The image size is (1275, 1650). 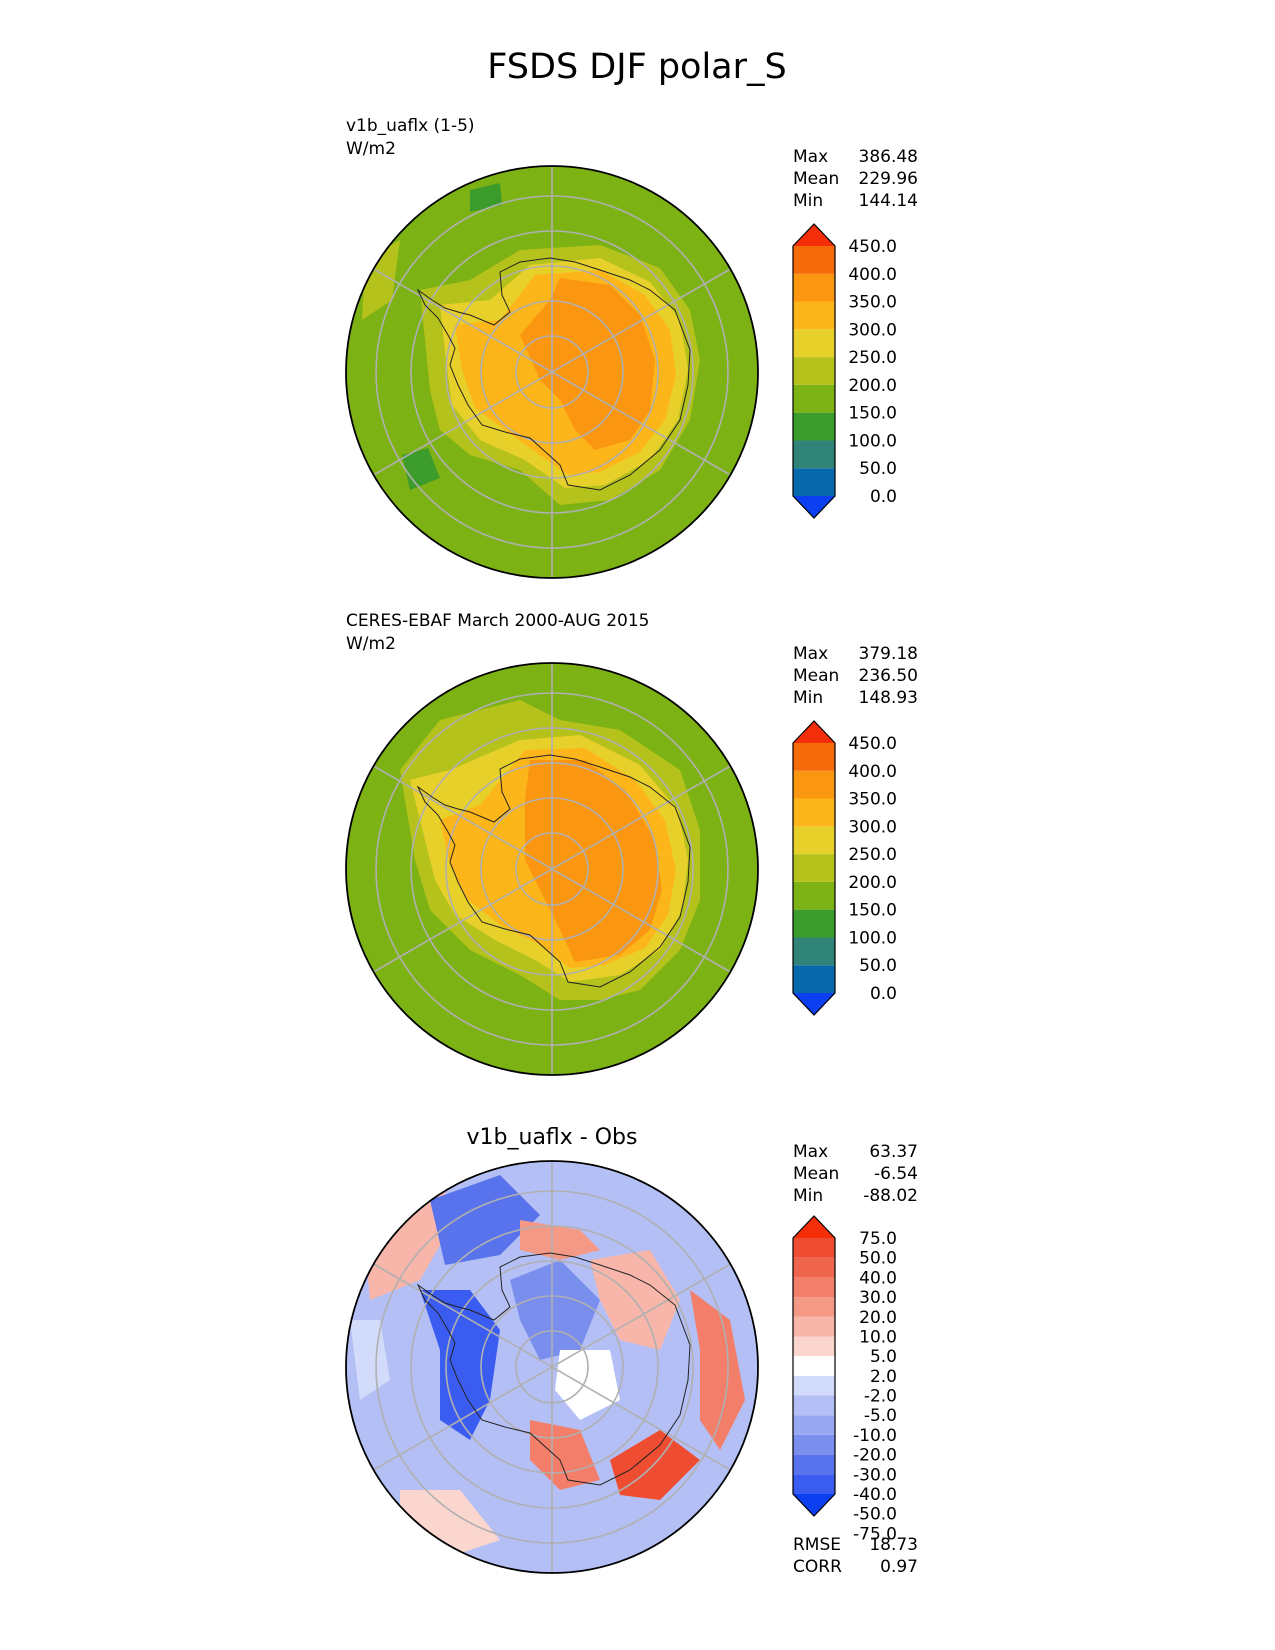 I want to click on panel-observation: CERES-EBAF March 2000-AUG 2015 W/m2, so click(x=631, y=843).